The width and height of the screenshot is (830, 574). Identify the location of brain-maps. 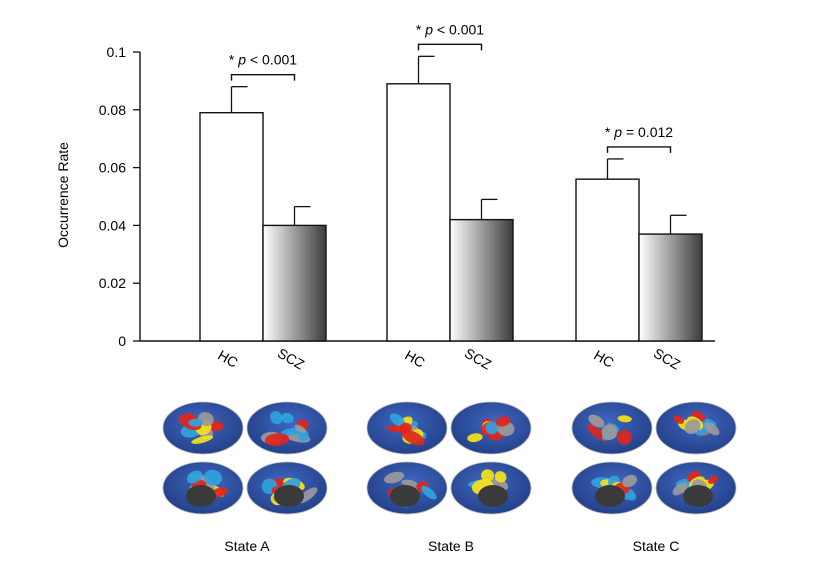
(449, 458).